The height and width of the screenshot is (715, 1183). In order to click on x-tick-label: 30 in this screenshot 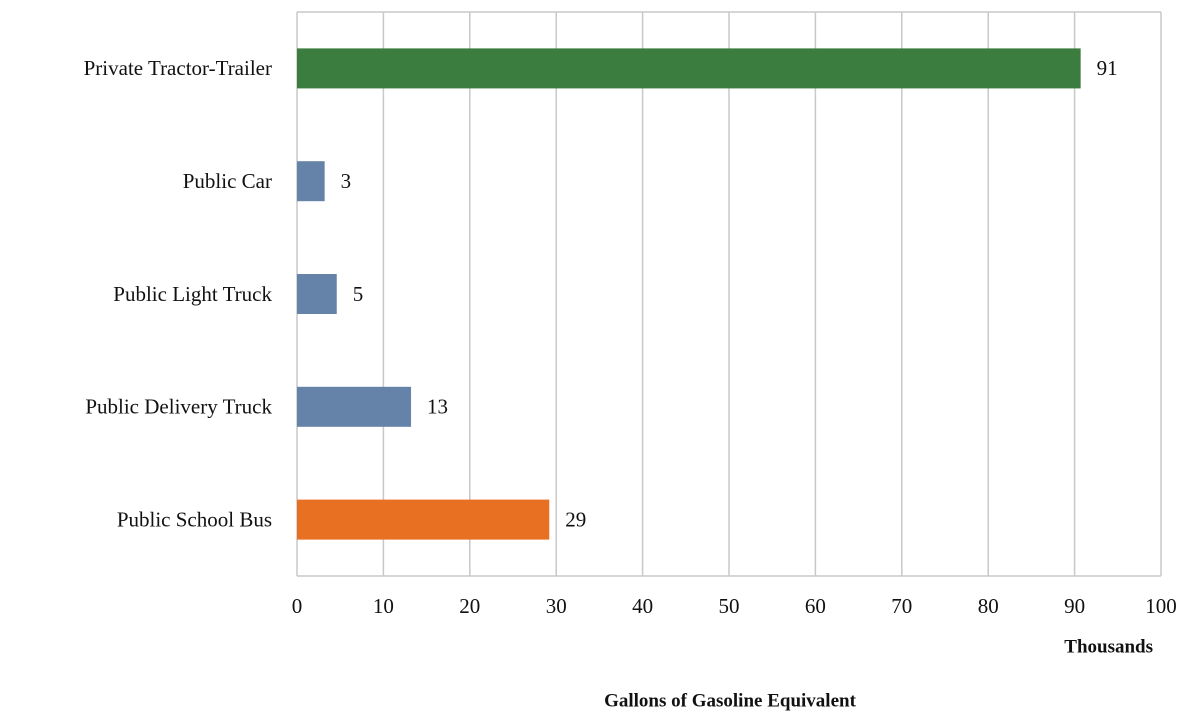, I will do `click(556, 606)`.